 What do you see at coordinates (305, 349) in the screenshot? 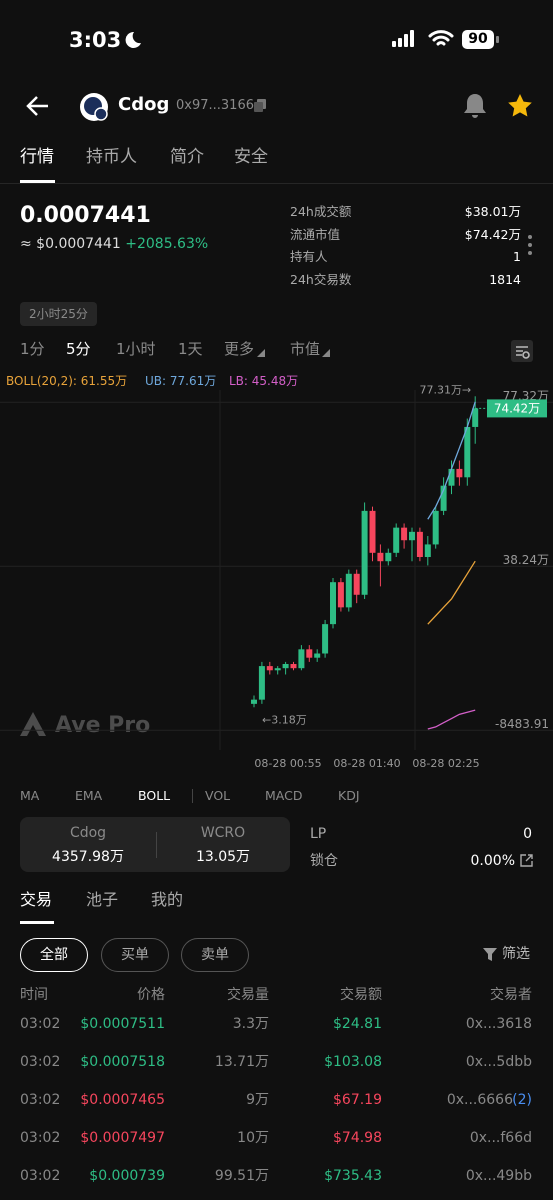
I see `interval: 市值` at bounding box center [305, 349].